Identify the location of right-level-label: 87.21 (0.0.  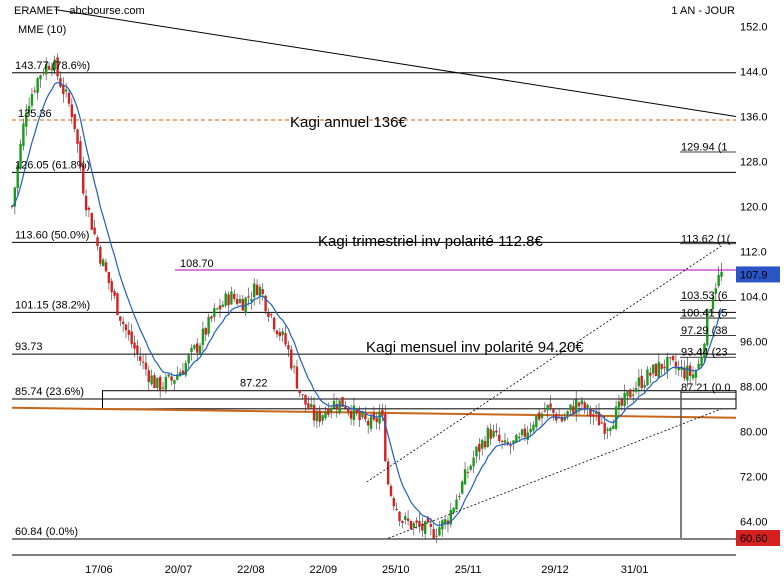
(706, 388).